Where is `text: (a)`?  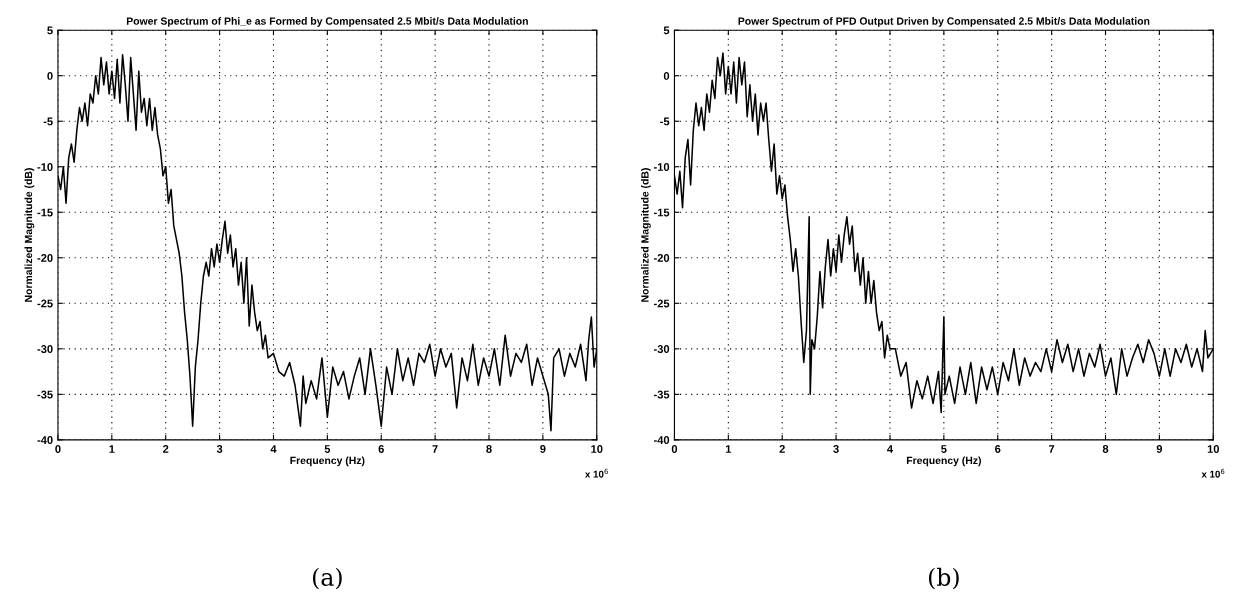
text: (a) is located at coordinates (327, 578).